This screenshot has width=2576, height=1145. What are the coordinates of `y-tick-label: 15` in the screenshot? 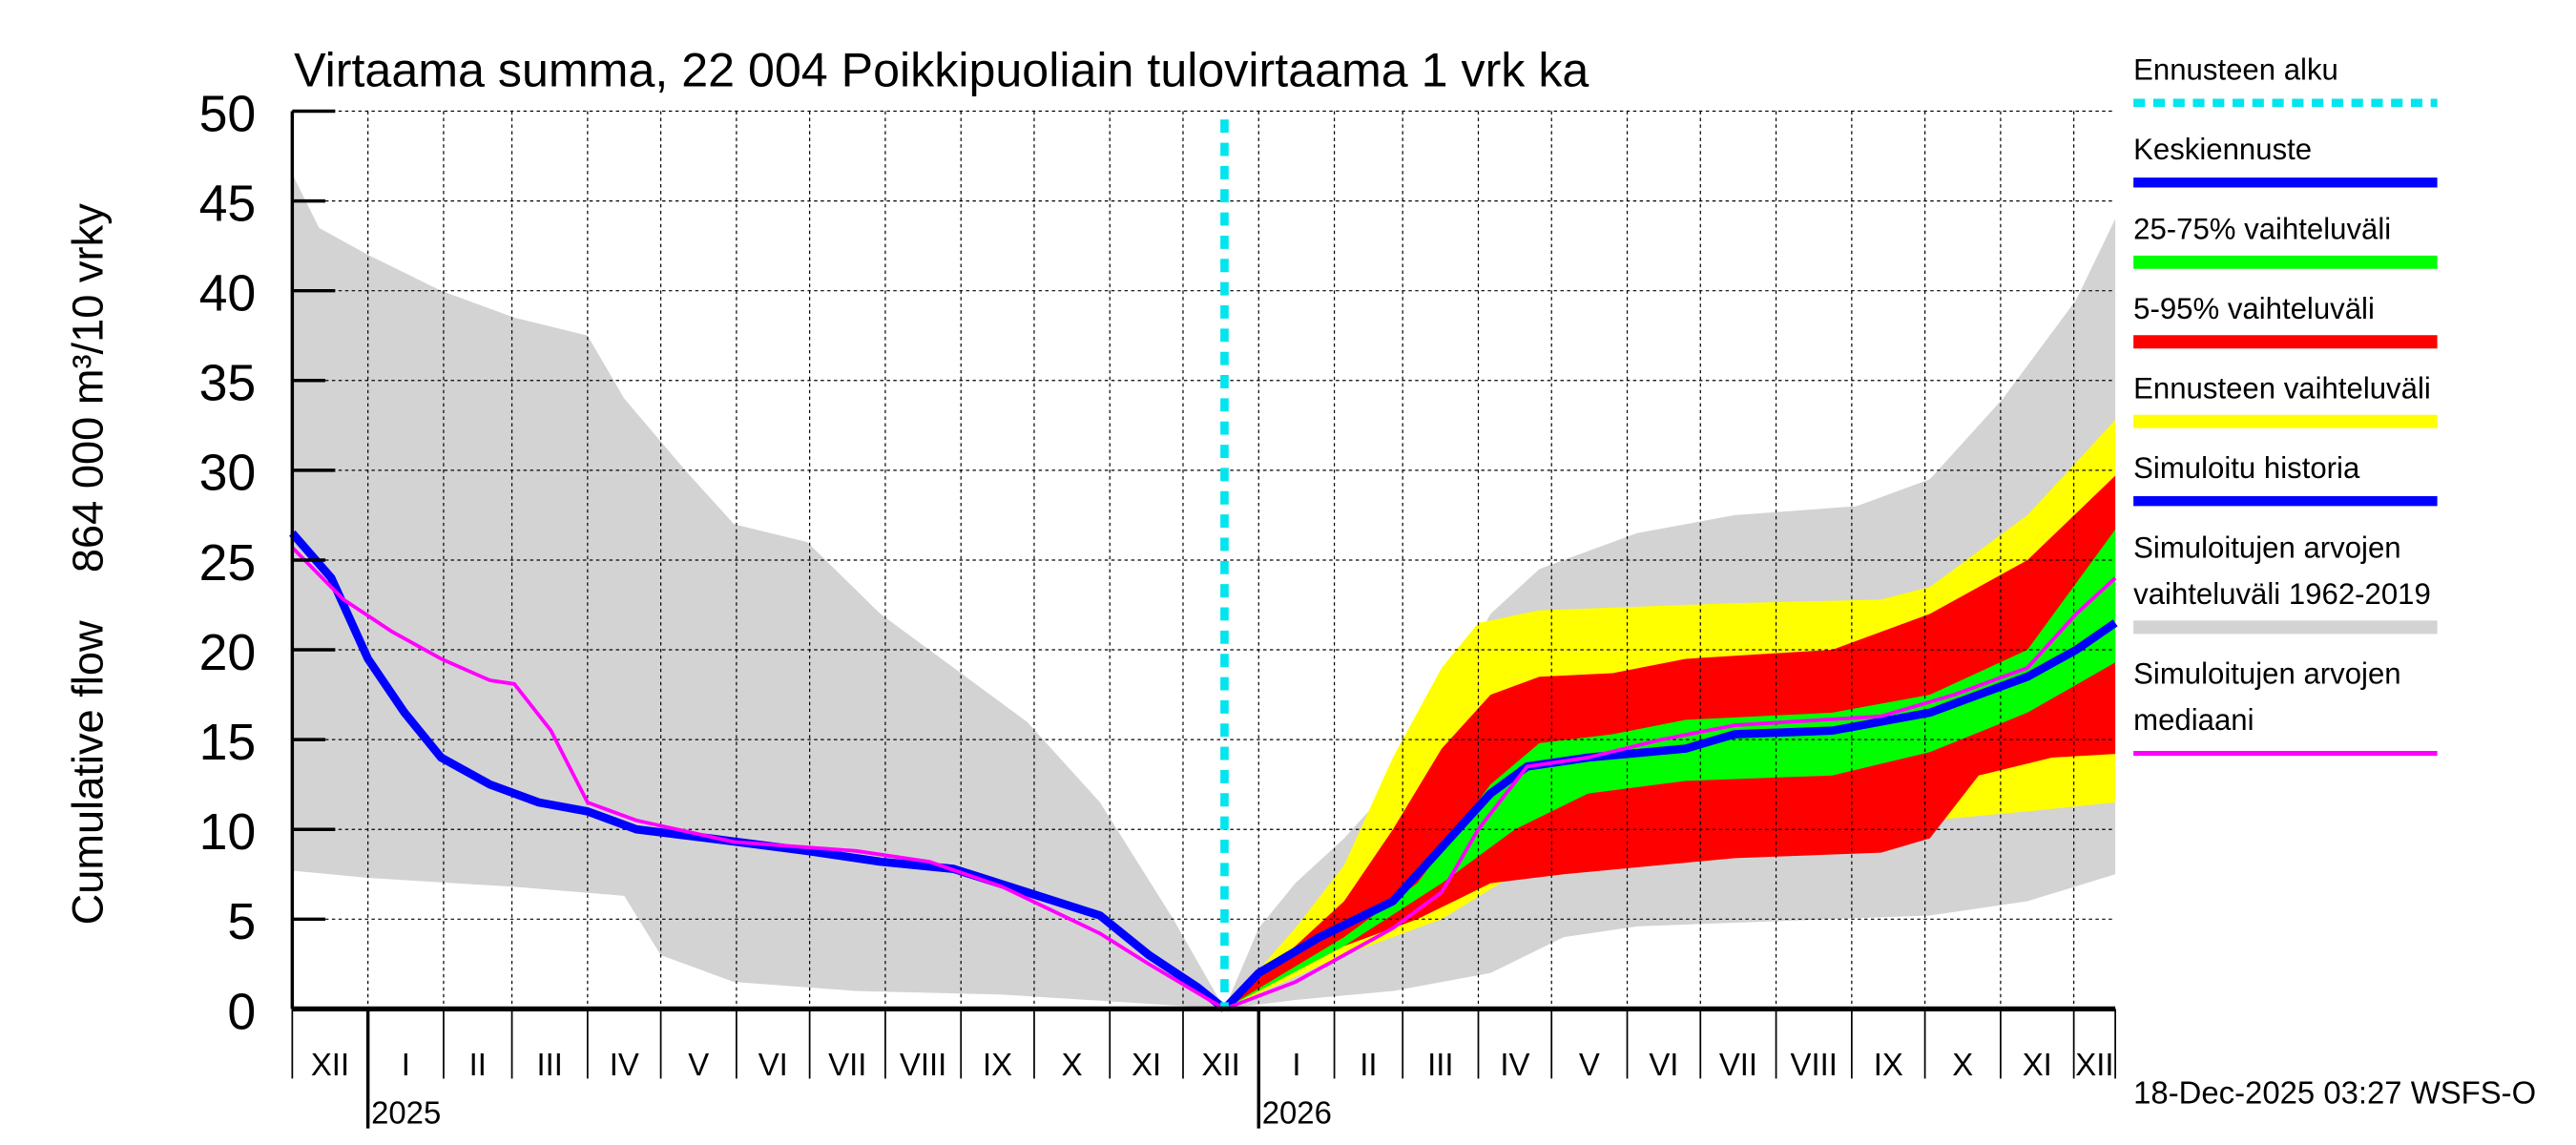 It's located at (228, 743).